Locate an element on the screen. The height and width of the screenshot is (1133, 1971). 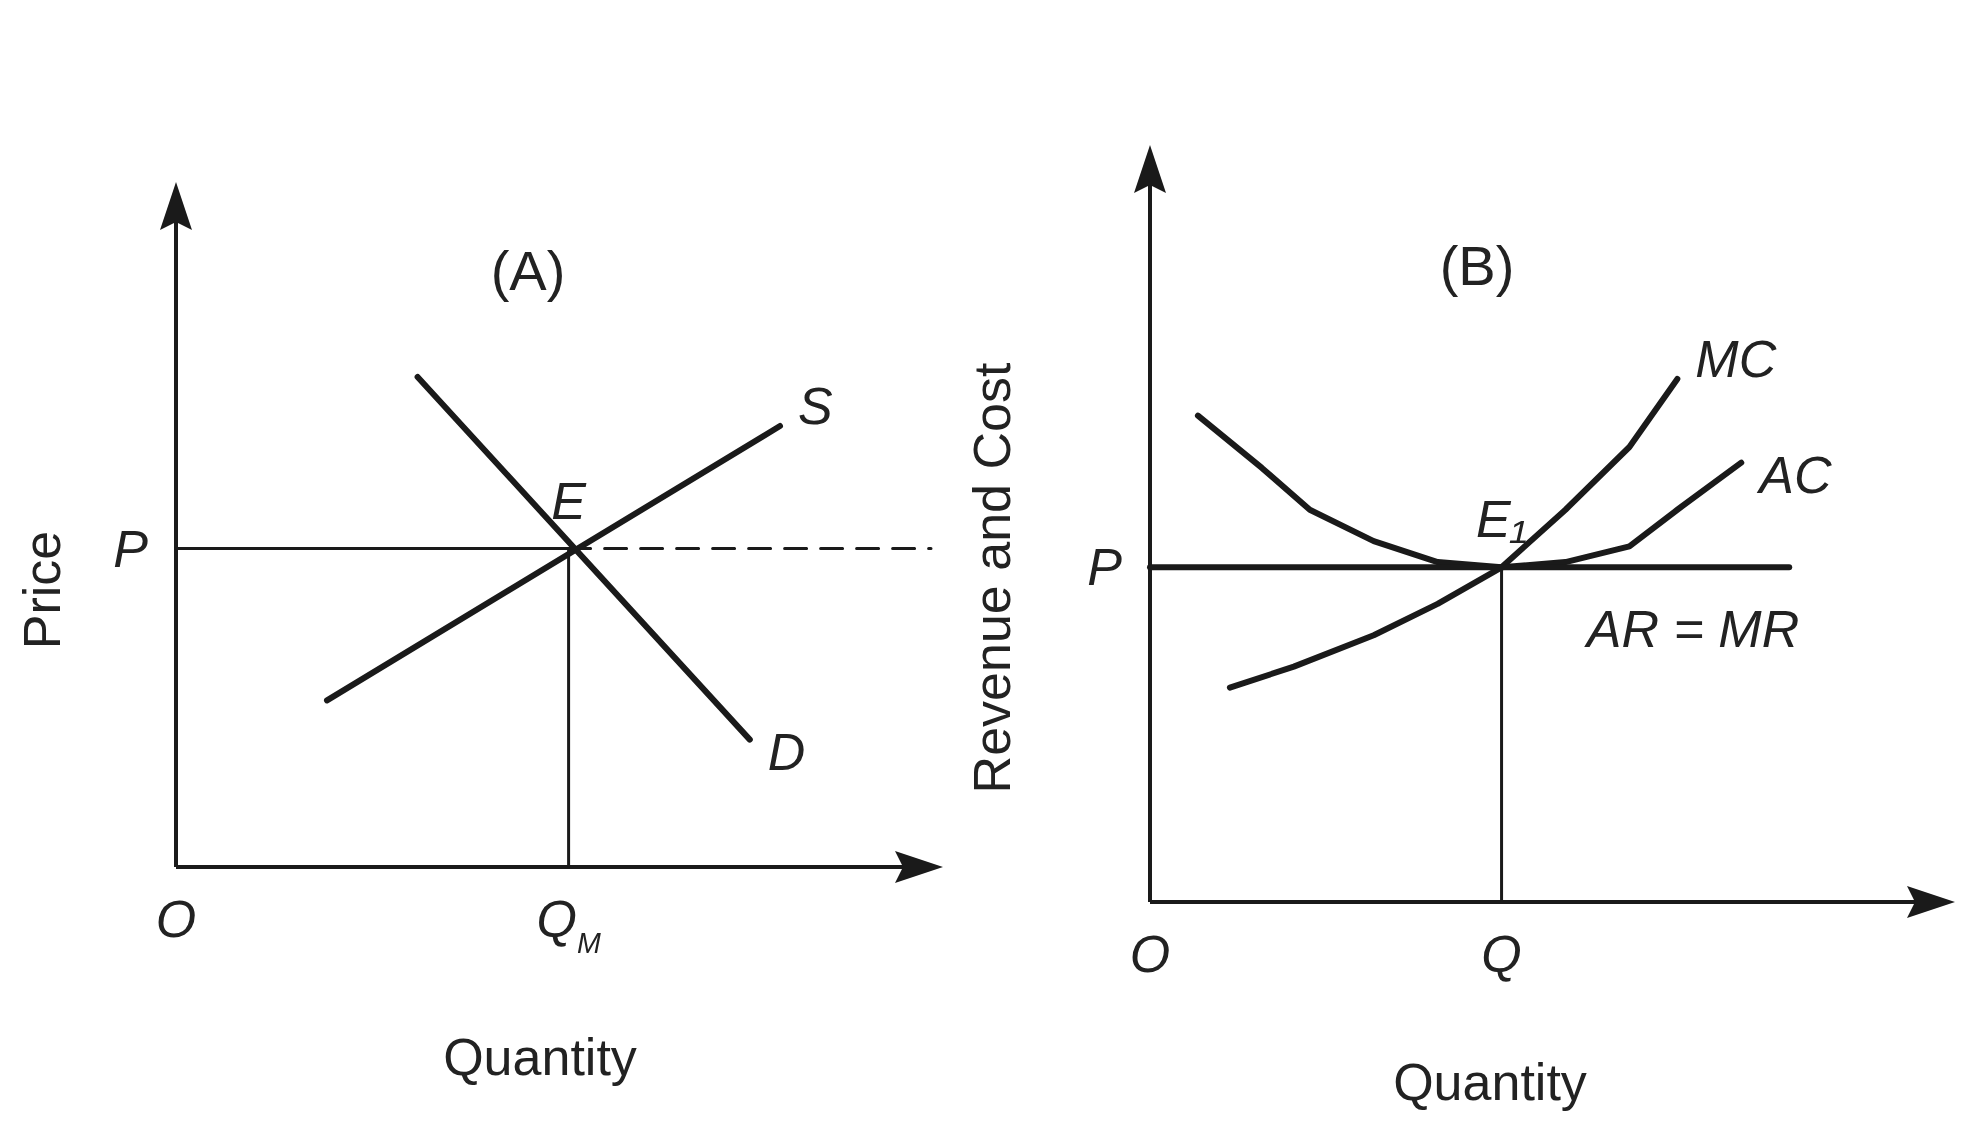
series-label: MC is located at coordinates (1736, 359).